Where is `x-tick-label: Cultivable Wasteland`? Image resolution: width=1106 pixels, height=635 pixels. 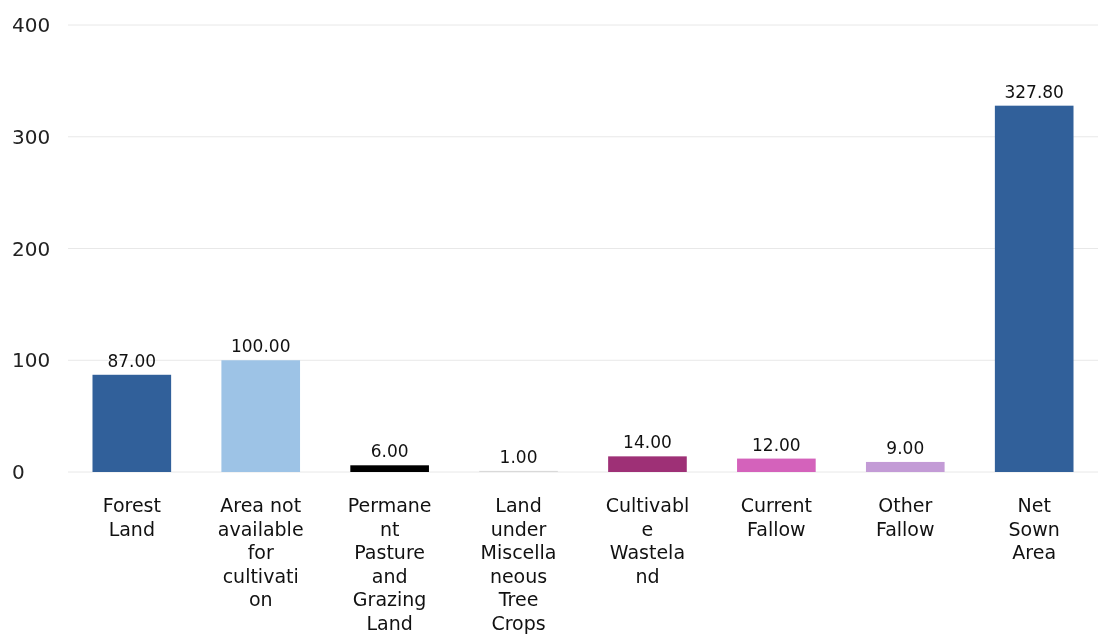 x-tick-label: Cultivable Wasteland is located at coordinates (647, 540).